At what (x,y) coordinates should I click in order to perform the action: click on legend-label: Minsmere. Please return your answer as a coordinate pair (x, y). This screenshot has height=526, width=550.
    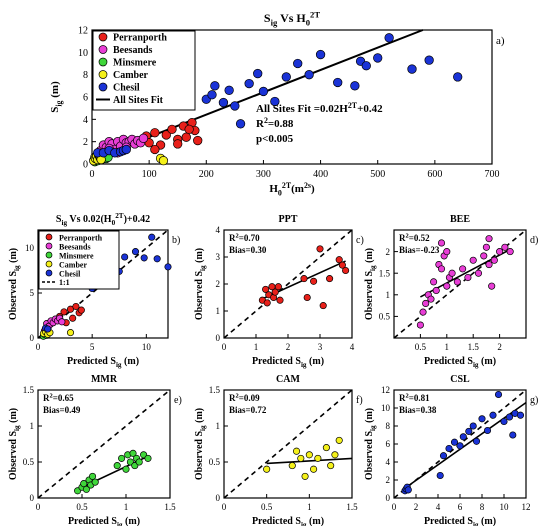
    Looking at the image, I should click on (76, 256).